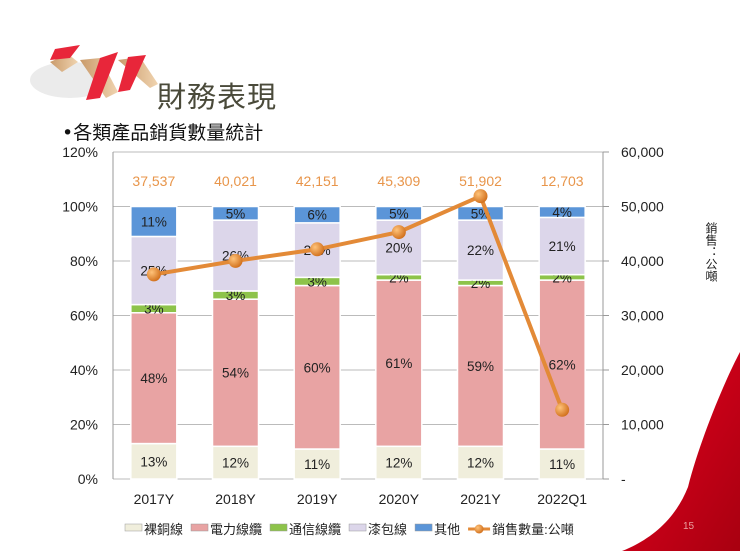 Image resolution: width=740 pixels, height=551 pixels. What do you see at coordinates (642, 261) in the screenshot?
I see `y2-tick-label: 40,000` at bounding box center [642, 261].